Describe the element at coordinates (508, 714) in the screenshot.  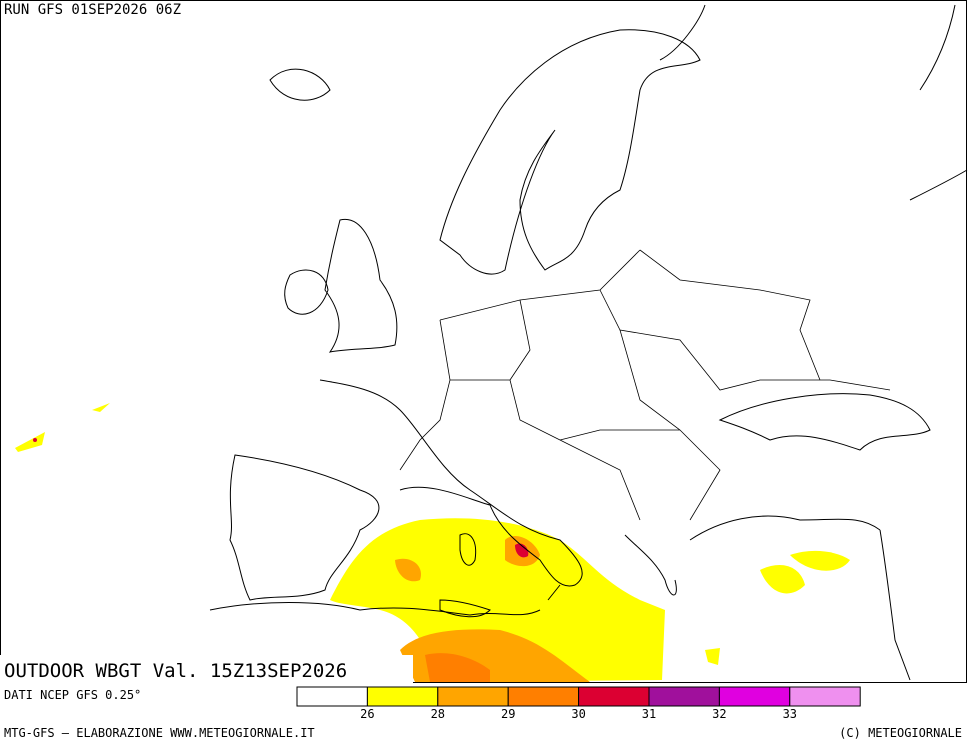
I see `legend-label: 29` at that location.